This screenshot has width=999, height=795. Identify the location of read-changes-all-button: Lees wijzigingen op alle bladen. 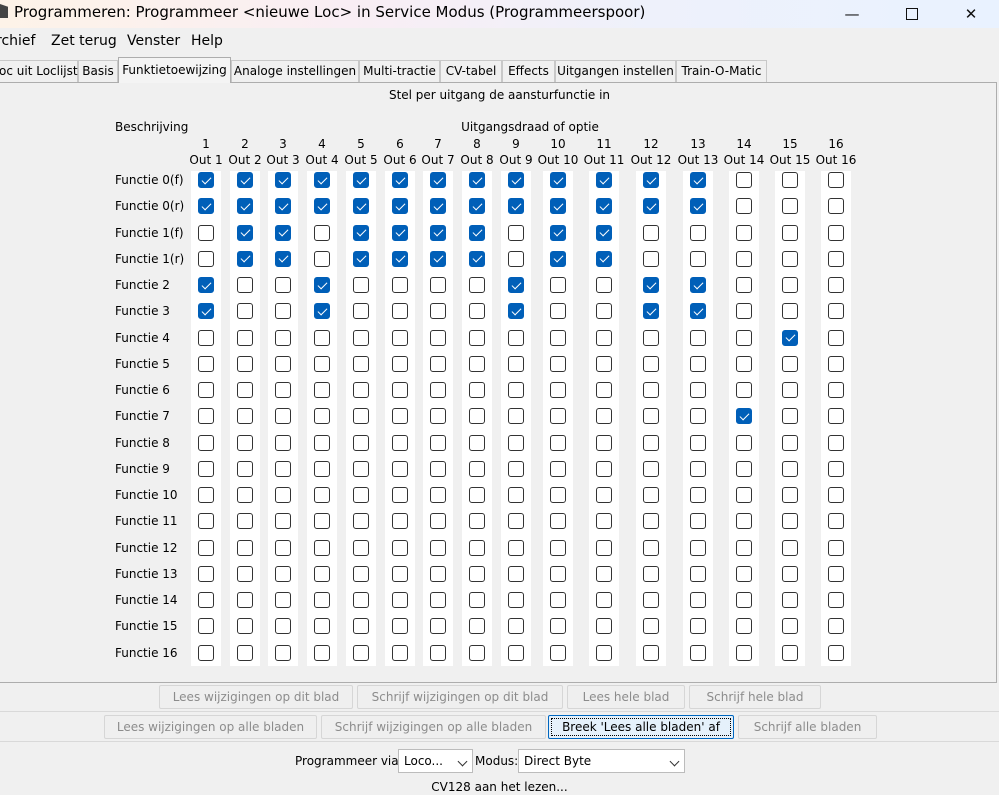
(210, 727).